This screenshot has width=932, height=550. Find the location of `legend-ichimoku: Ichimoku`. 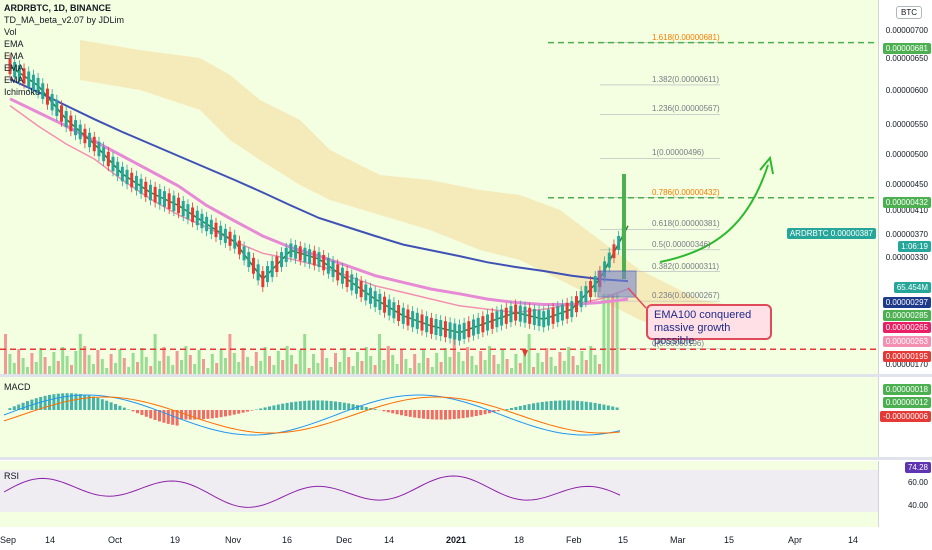

legend-ichimoku: Ichimoku is located at coordinates (22, 92).